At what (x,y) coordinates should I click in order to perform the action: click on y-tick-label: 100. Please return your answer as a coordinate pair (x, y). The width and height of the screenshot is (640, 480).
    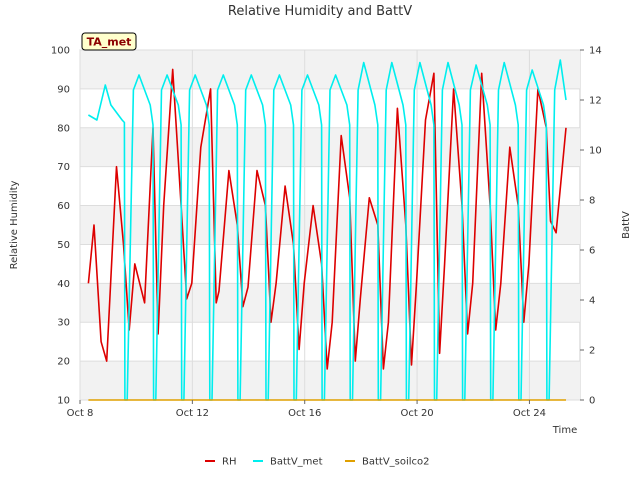
    Looking at the image, I should click on (60, 51).